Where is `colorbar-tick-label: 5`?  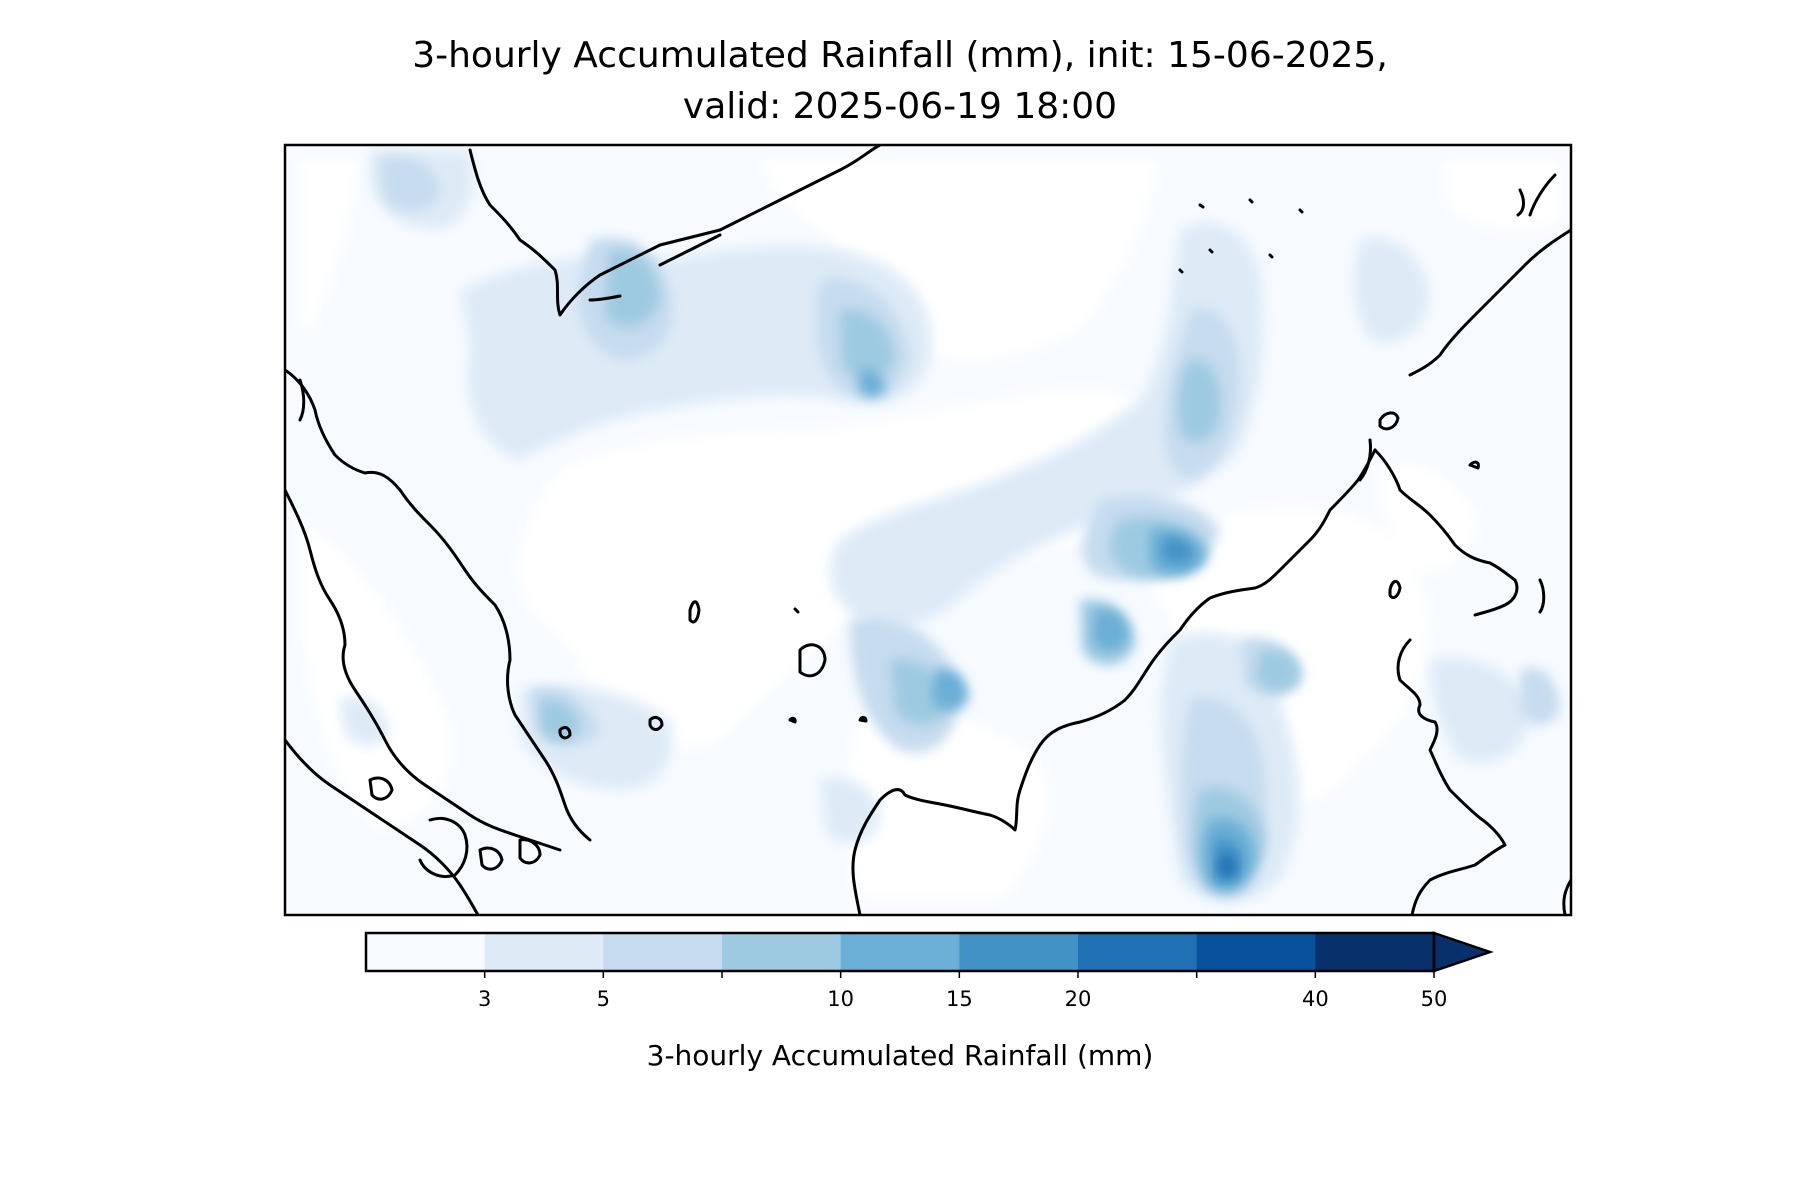 colorbar-tick-label: 5 is located at coordinates (603, 999).